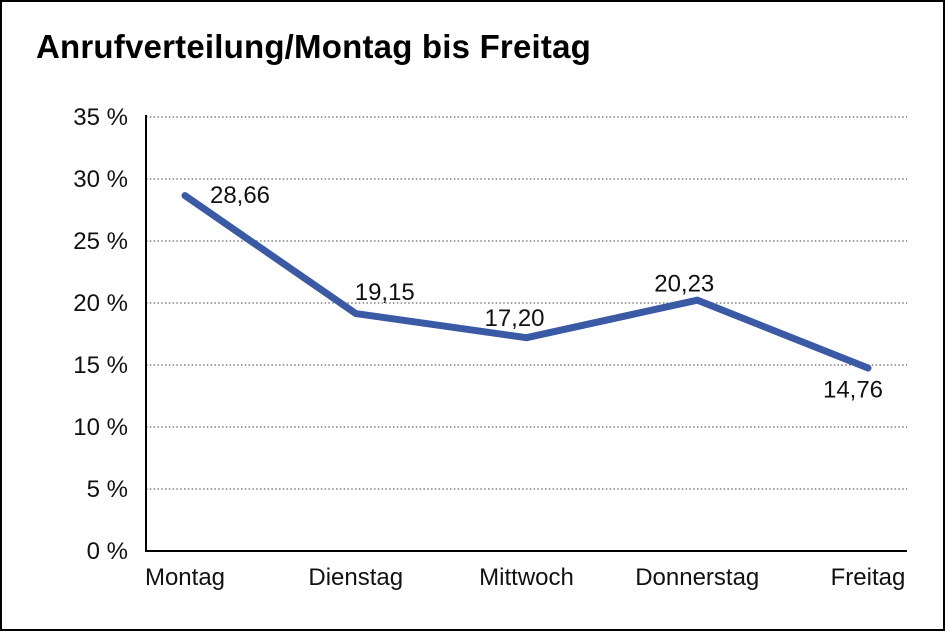 The height and width of the screenshot is (631, 945). What do you see at coordinates (100, 303) in the screenshot?
I see `y-tick-label: 20 %` at bounding box center [100, 303].